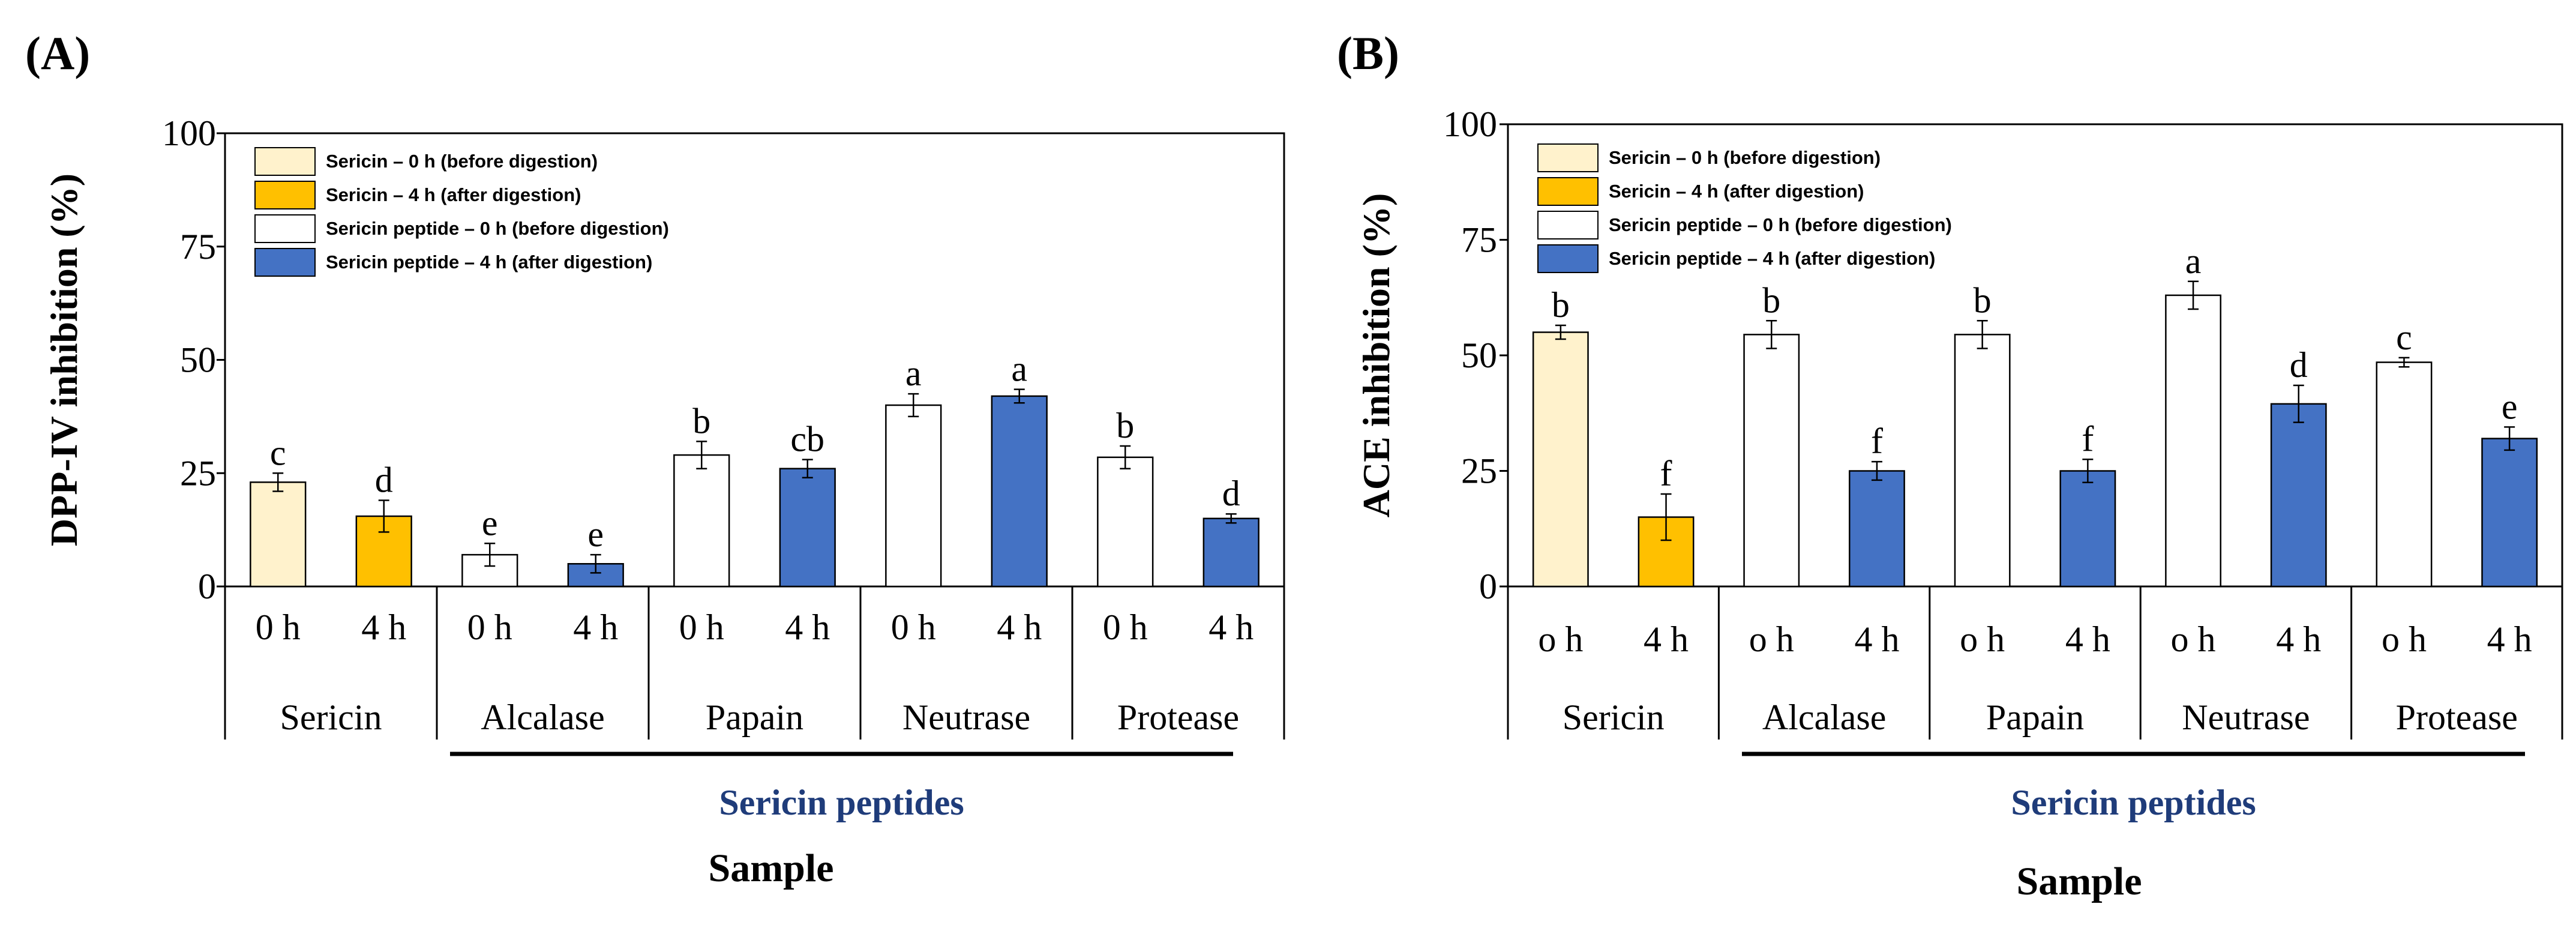 The width and height of the screenshot is (2576, 937). Describe the element at coordinates (64, 360) in the screenshot. I see `y-axis-title: DPP-IV inhibition (%)` at that location.